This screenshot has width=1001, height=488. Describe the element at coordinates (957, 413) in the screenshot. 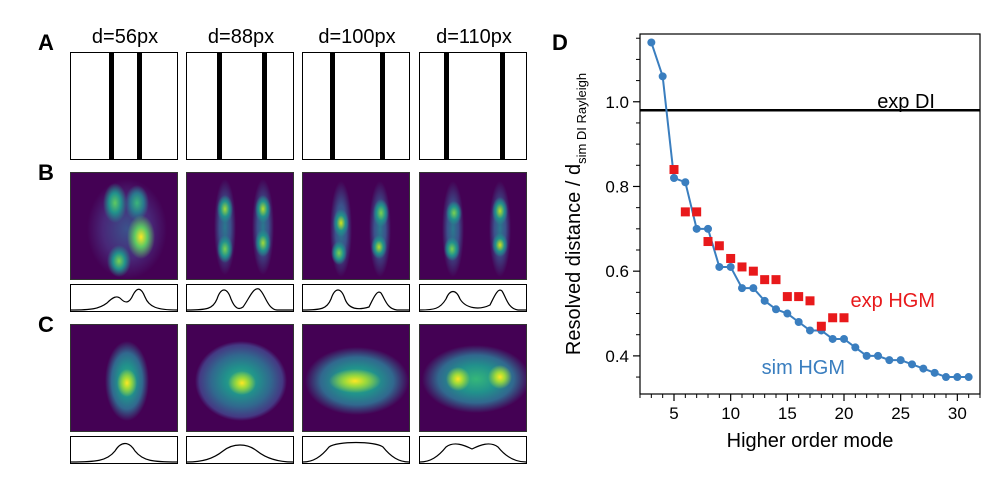

I see `x-tick-label-30: 30` at that location.